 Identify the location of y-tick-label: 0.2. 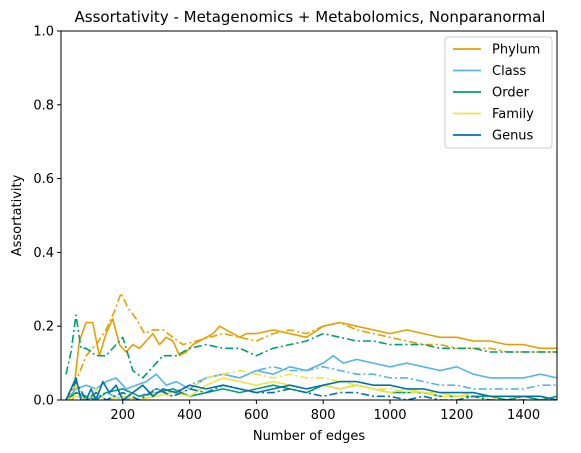
(43, 327).